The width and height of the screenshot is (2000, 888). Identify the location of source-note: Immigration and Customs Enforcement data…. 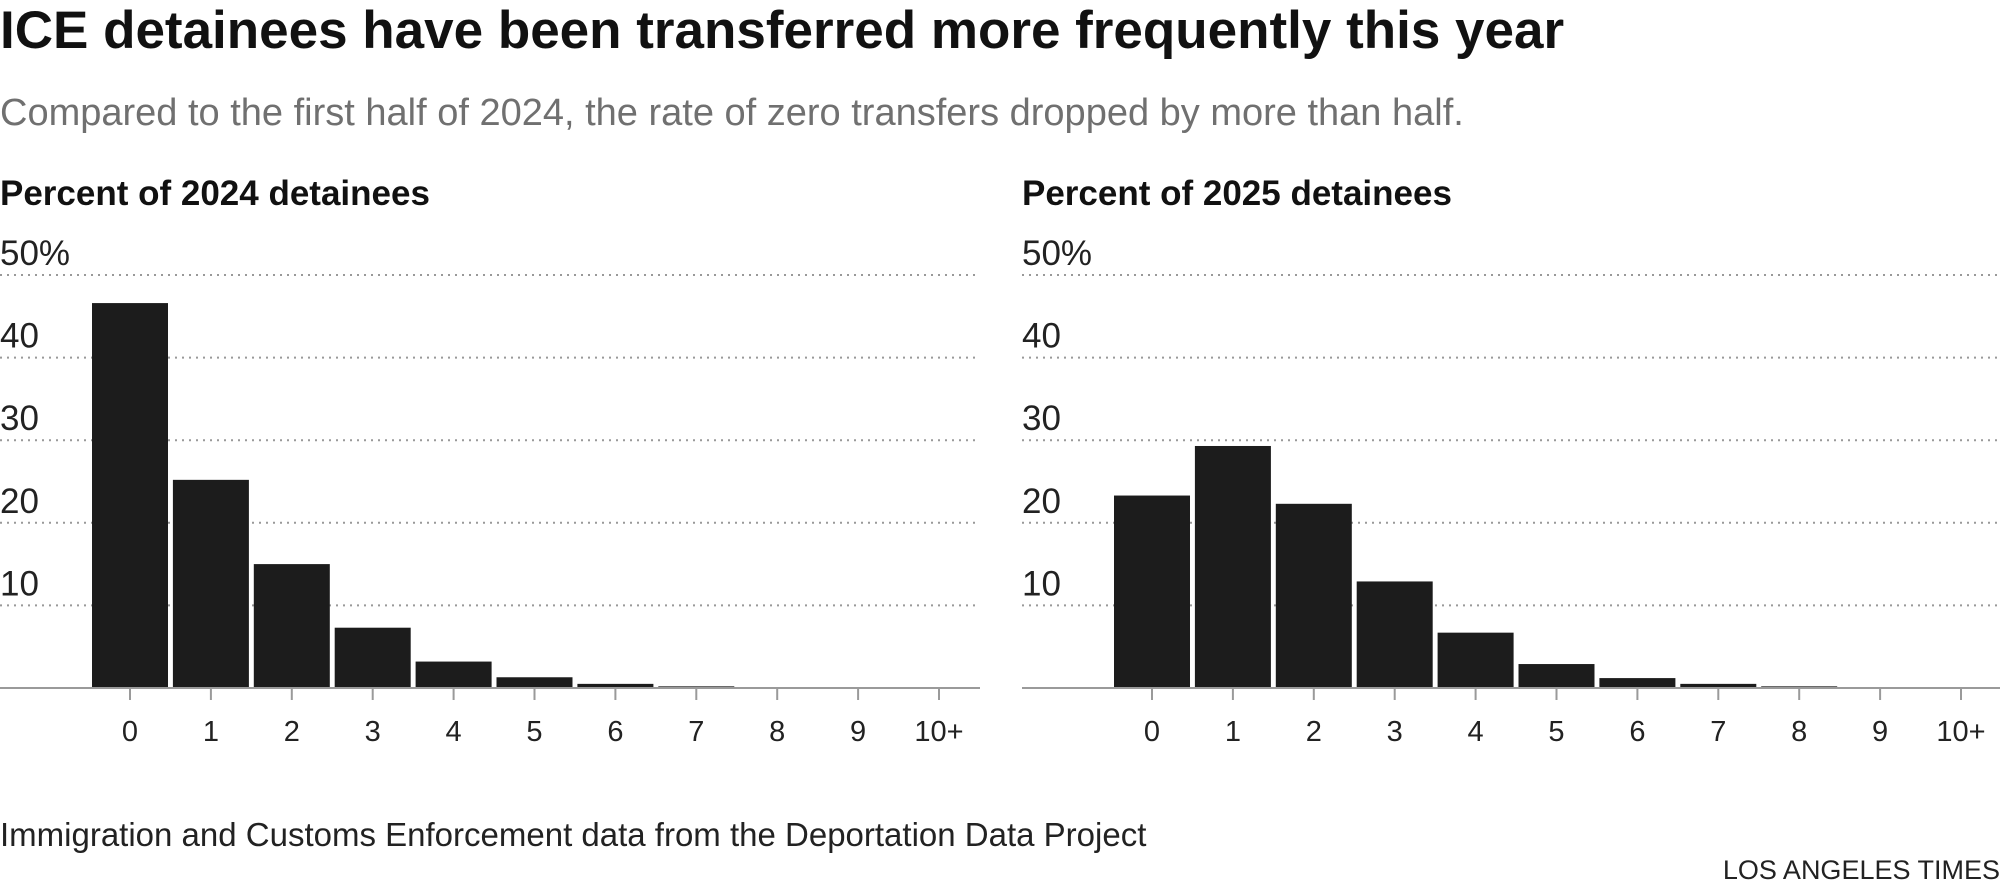
(573, 834).